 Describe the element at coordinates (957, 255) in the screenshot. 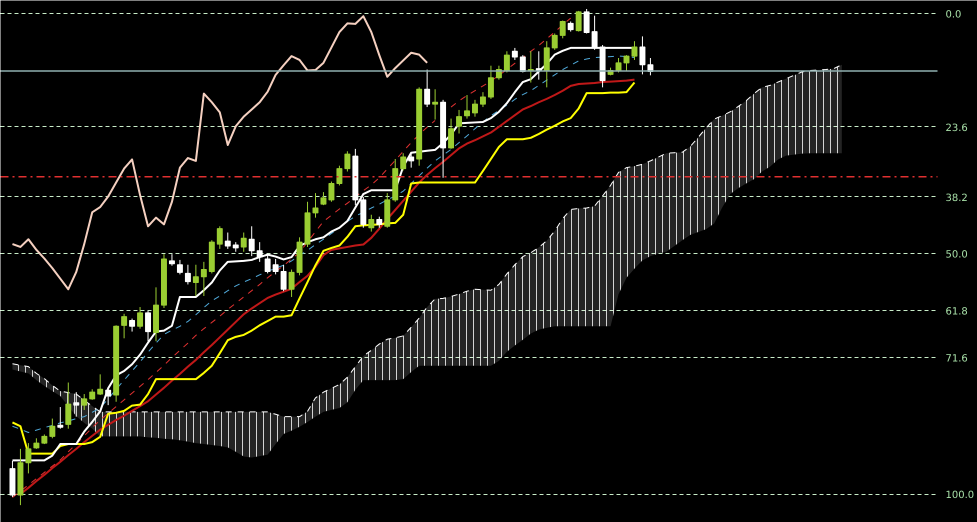

I see `y-tick-label: 50.0` at that location.